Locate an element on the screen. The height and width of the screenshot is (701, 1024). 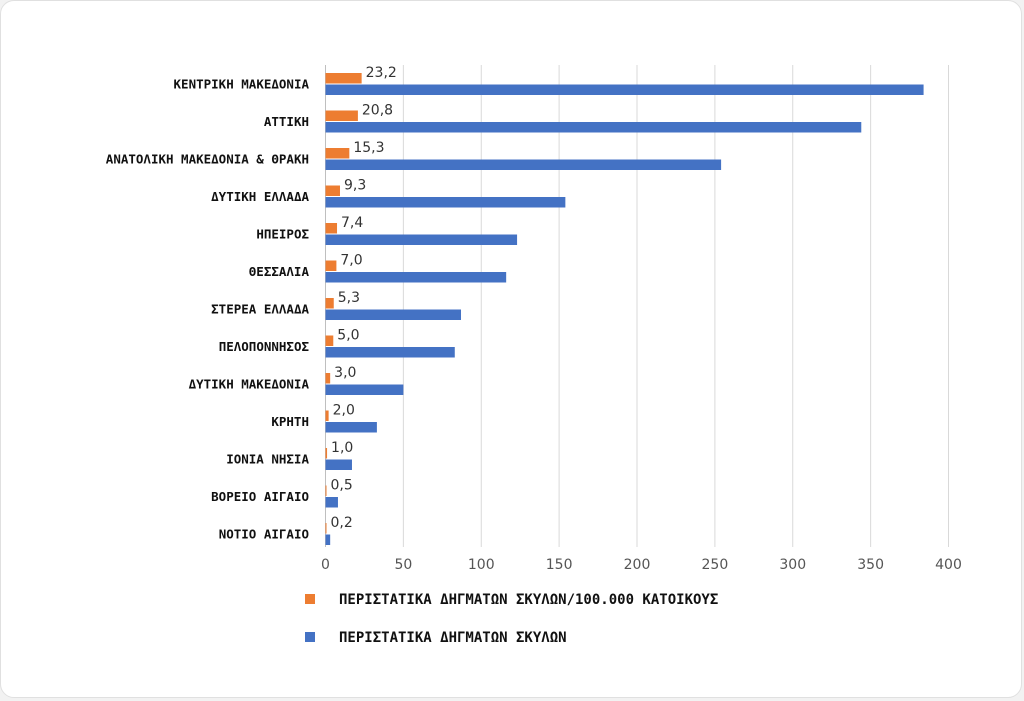
category-label: ΔΥΤΙΚΗ ΜΑΚΕΔΟΝΙΑ is located at coordinates (249, 384).